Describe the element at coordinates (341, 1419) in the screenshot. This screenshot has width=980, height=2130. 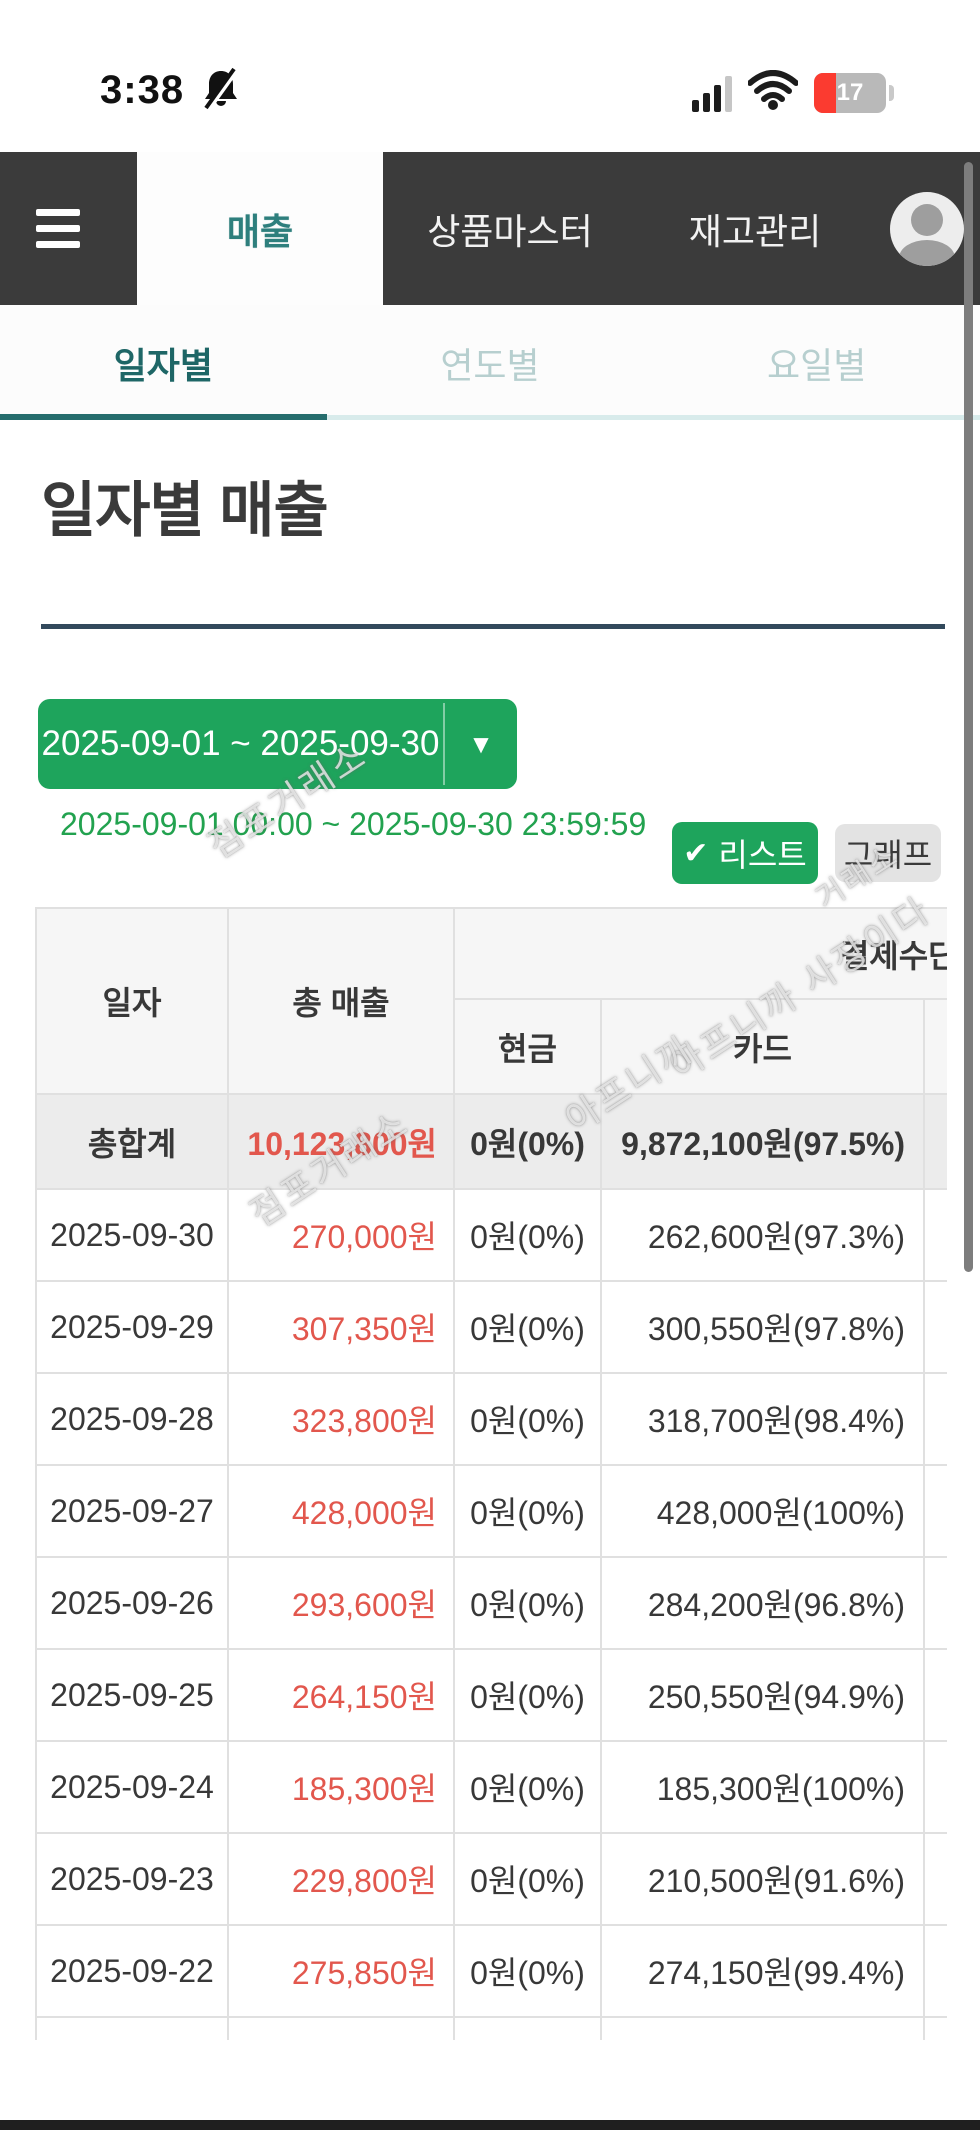
I see `row-total: 323,800원` at that location.